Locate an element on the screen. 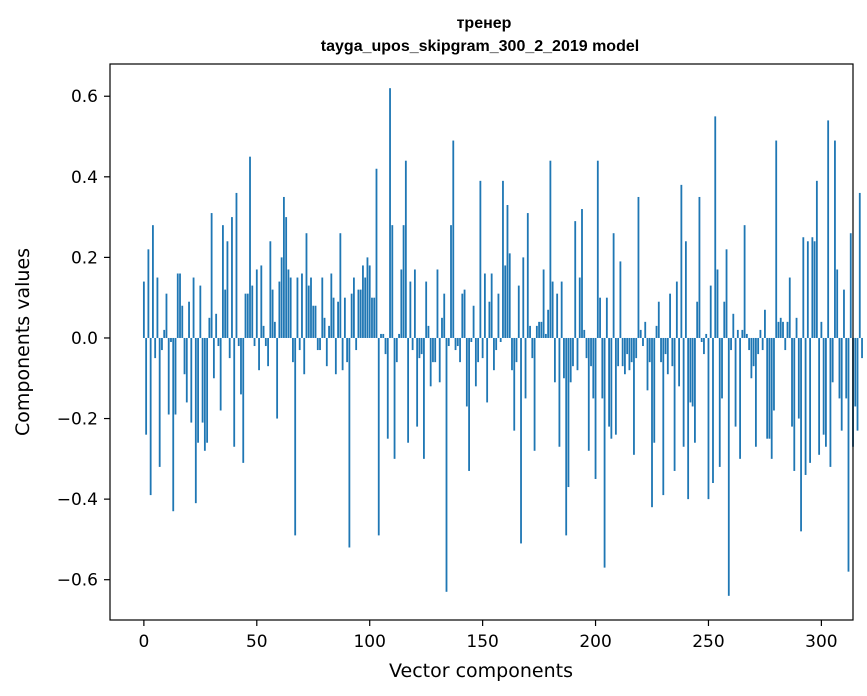 The width and height of the screenshot is (867, 696). chart-title: тренер is located at coordinates (484, 23).